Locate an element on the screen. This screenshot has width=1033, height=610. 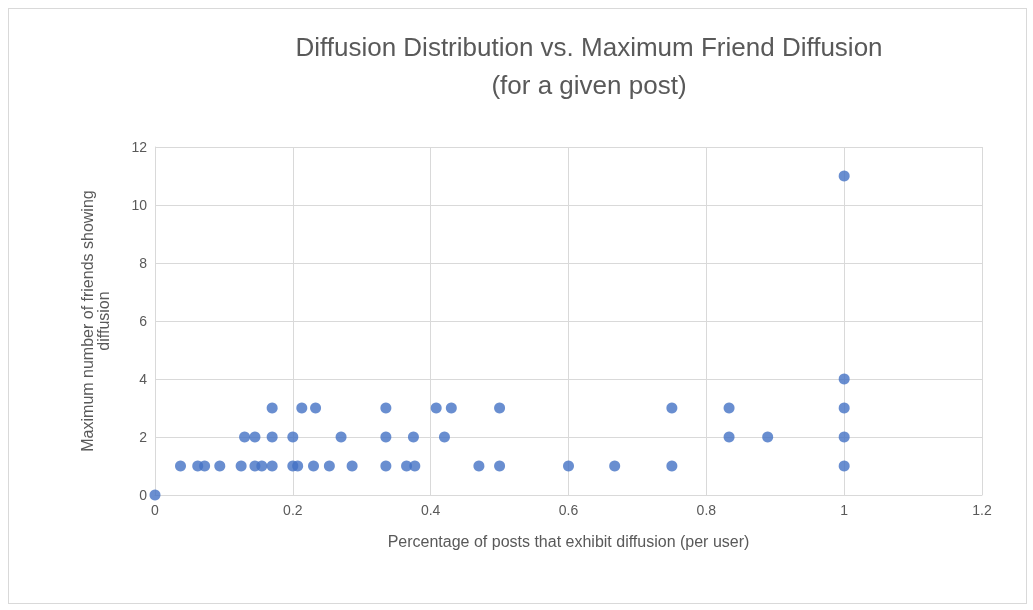
x-tick-label: 1 is located at coordinates (844, 510).